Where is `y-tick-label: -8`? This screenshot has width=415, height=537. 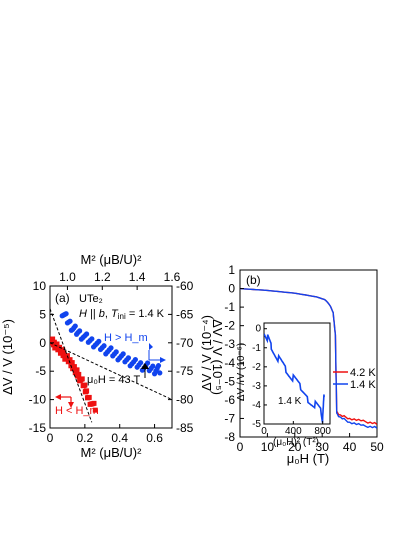 y-tick-label: -8 is located at coordinates (229, 437).